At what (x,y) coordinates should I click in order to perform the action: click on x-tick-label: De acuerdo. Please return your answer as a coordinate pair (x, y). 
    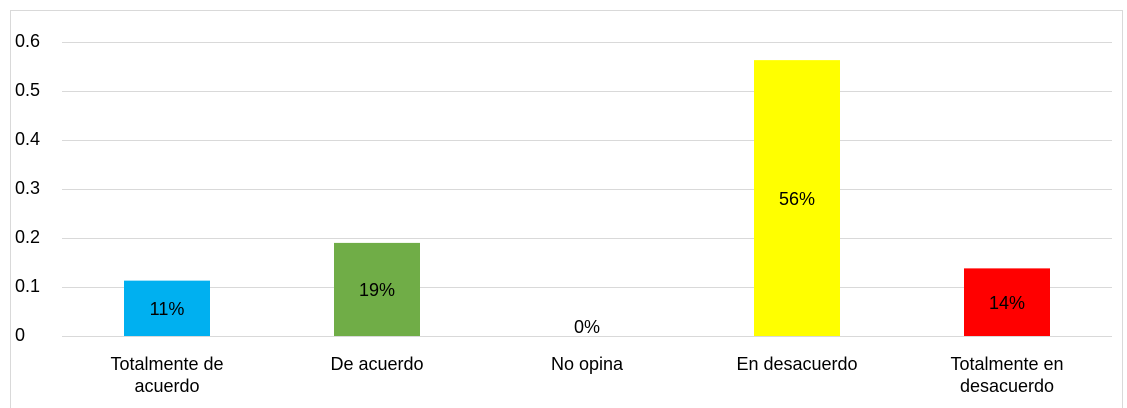
    Looking at the image, I should click on (377, 364).